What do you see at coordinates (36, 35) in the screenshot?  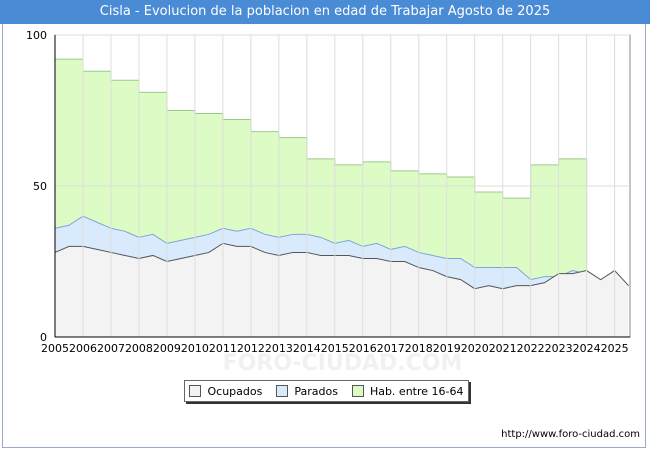 I see `y-tick-label: 100` at bounding box center [36, 35].